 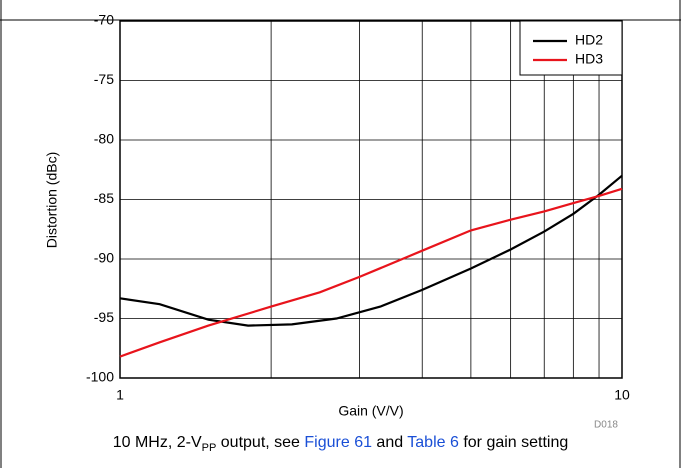 What do you see at coordinates (513, 442) in the screenshot?
I see `caption-text: for gain setting` at bounding box center [513, 442].